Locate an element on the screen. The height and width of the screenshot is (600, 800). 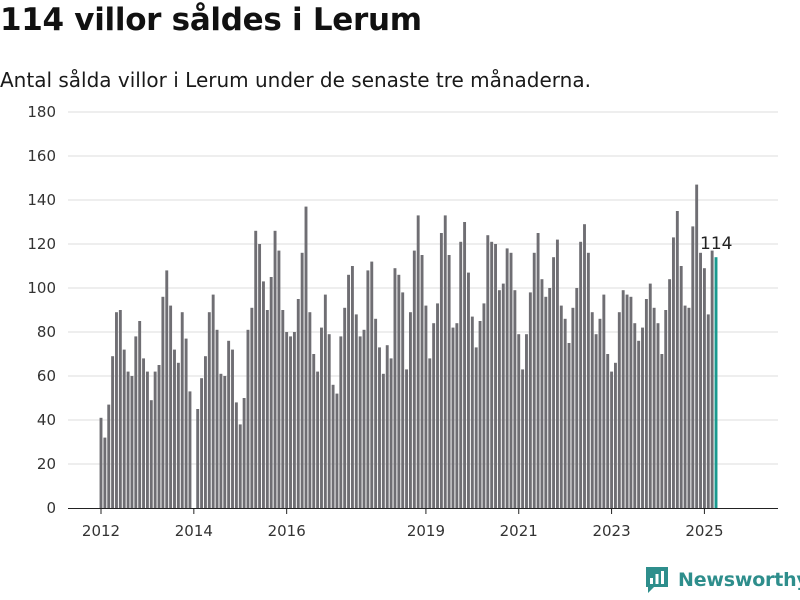
newsworthy-logo-icon is located at coordinates (657, 580).